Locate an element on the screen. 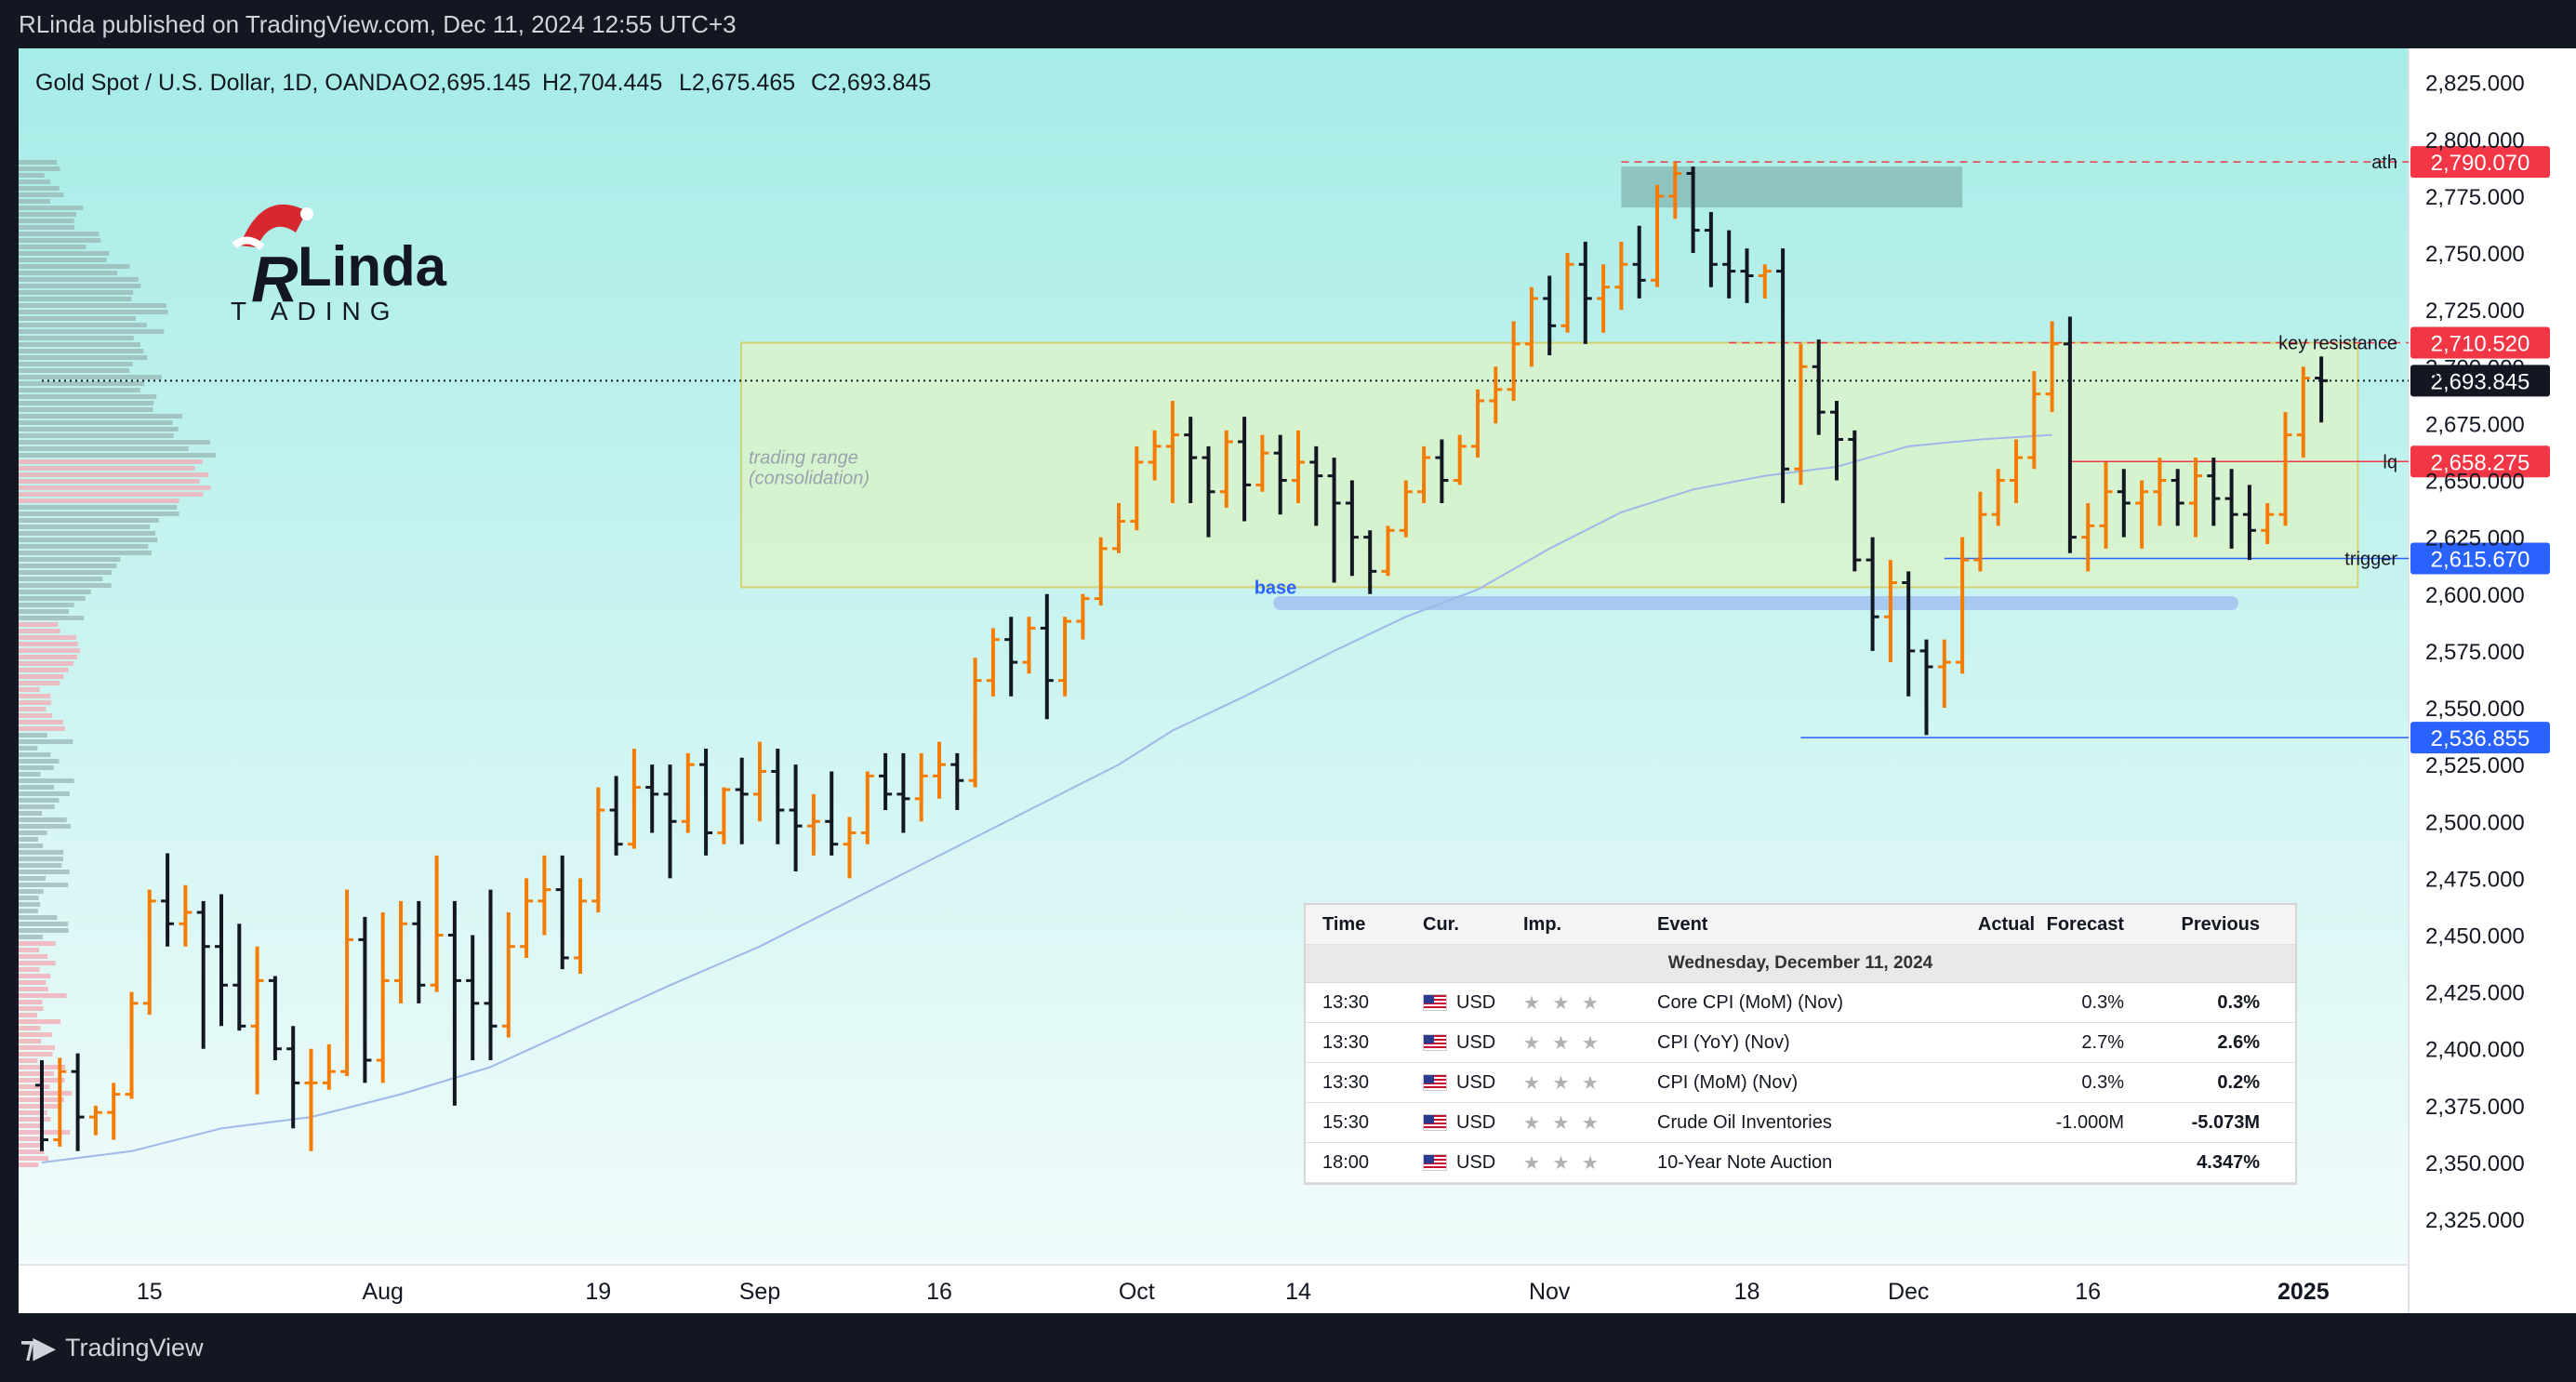  event-forecast: -1.000M is located at coordinates (2089, 1122).